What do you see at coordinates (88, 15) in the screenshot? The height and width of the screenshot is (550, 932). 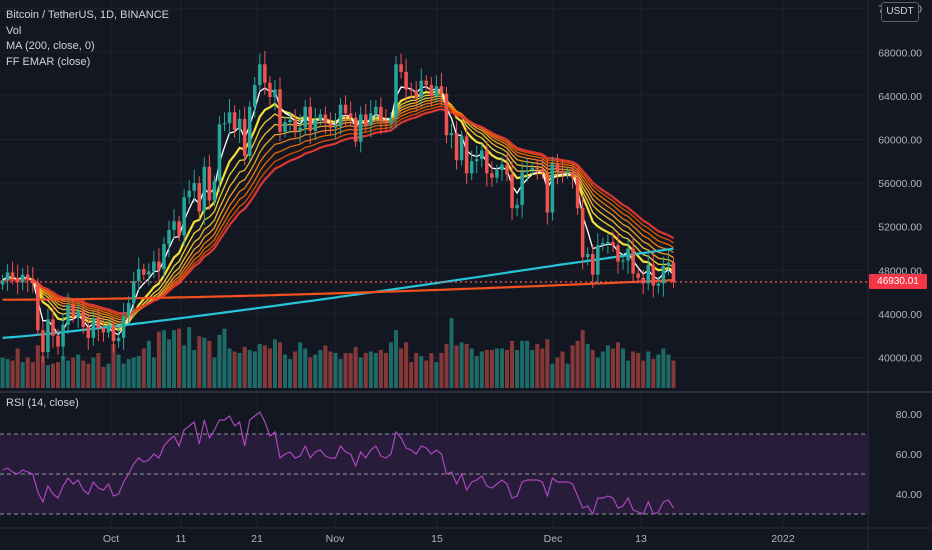 I see `legend-symbol: Bitcoin / TetherUS, 1D, BINANCE` at bounding box center [88, 15].